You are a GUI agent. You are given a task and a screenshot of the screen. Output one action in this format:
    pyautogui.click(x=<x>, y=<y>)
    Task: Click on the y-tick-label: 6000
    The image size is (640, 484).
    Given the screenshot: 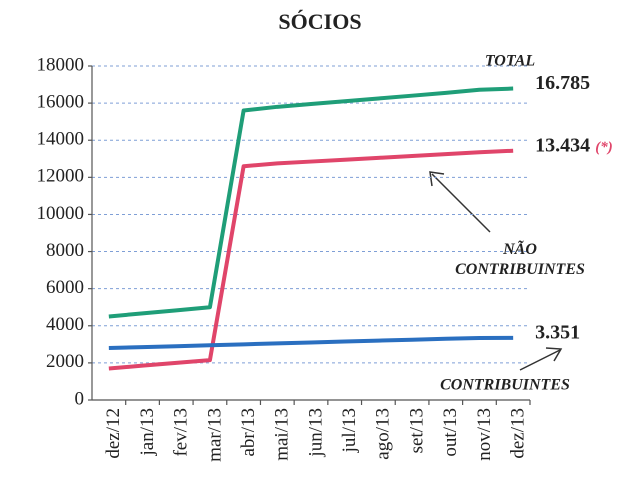 What is the action you would take?
    pyautogui.click(x=65, y=287)
    